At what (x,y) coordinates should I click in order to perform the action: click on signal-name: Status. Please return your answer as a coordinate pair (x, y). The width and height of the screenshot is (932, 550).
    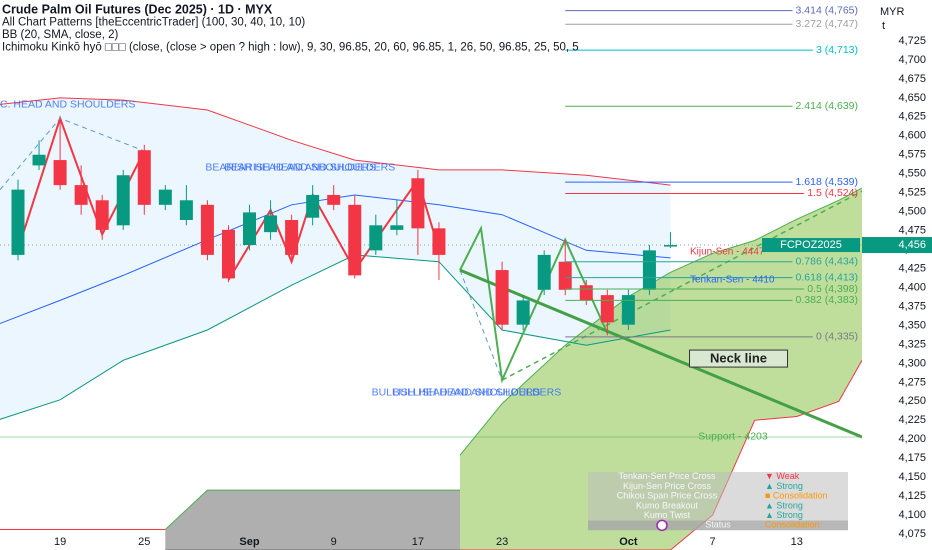
    Looking at the image, I should click on (718, 525).